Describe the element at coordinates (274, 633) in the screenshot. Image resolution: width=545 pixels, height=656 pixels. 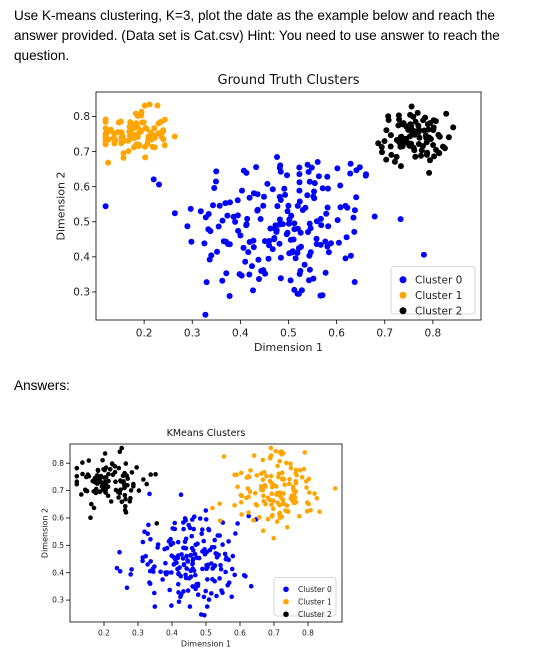
I see `x-tick-label: 0.7` at that location.